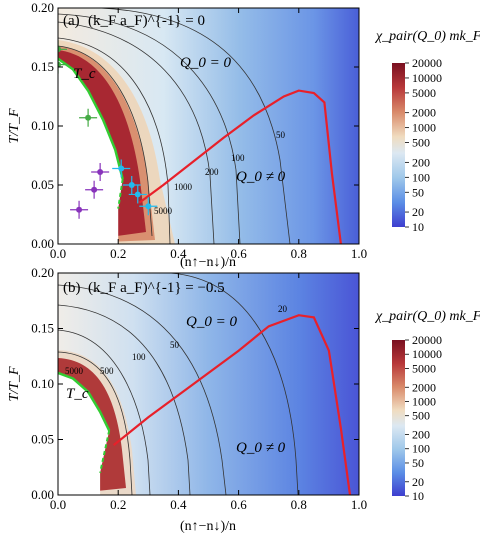 The height and width of the screenshot is (541, 480). Describe the element at coordinates (42, 383) in the screenshot. I see `y-tick-label: 0.10` at that location.